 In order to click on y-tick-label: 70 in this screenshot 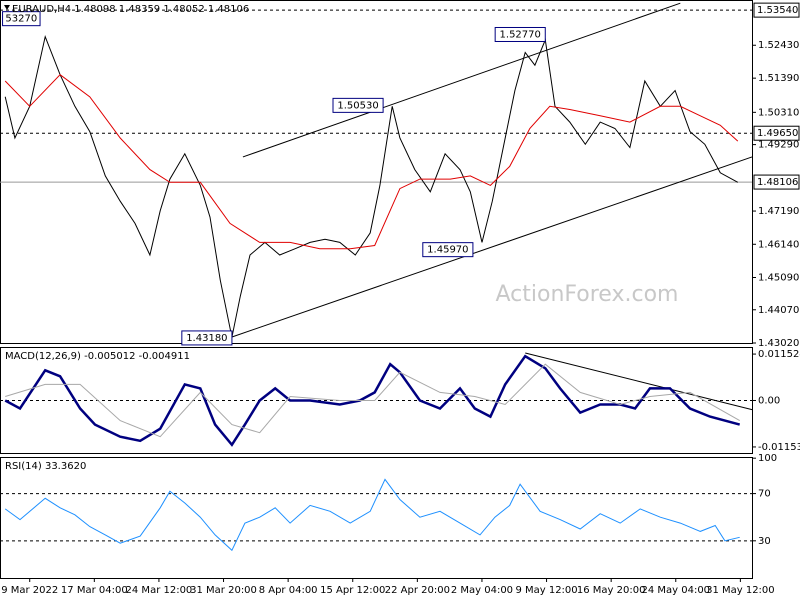, I will do `click(764, 494)`.